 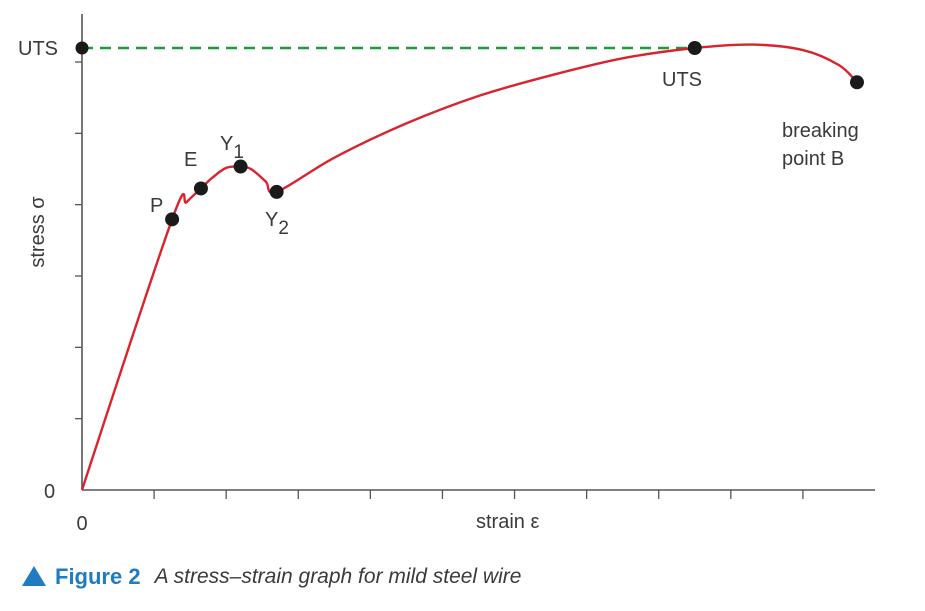 I want to click on x-axis-label: strain ε, so click(x=507, y=522).